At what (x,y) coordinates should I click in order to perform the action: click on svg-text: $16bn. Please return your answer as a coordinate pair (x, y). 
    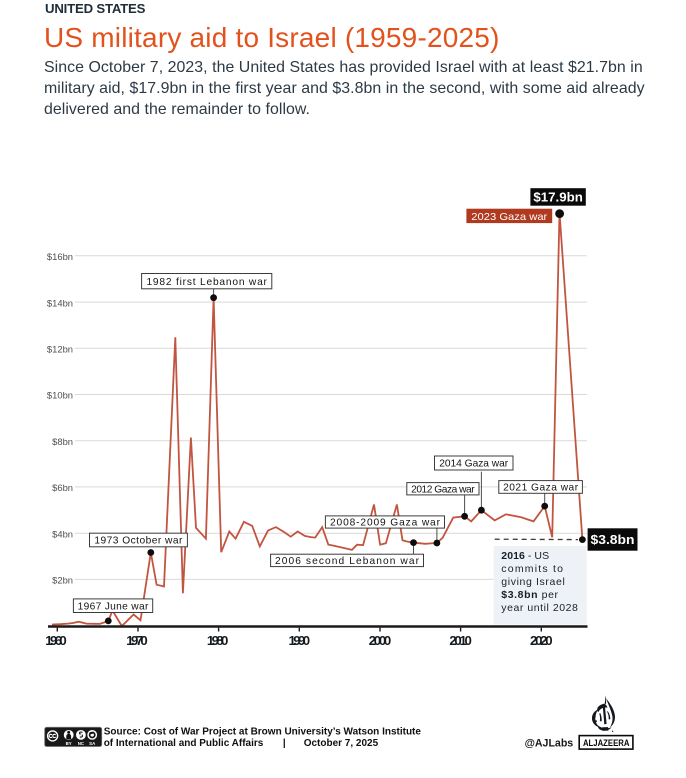
    Looking at the image, I should click on (60, 256).